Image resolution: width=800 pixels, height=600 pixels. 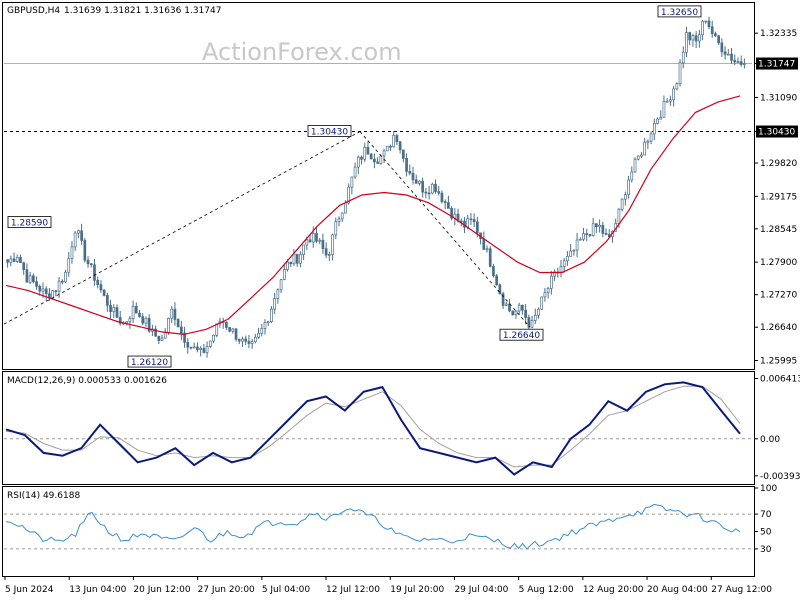 What do you see at coordinates (770, 440) in the screenshot?
I see `macd-tick-label: 0.00` at bounding box center [770, 440].